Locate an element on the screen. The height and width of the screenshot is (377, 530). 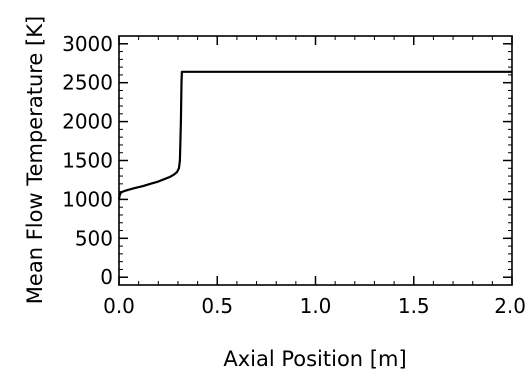
y-tick-label: 2500 is located at coordinates (87, 83).